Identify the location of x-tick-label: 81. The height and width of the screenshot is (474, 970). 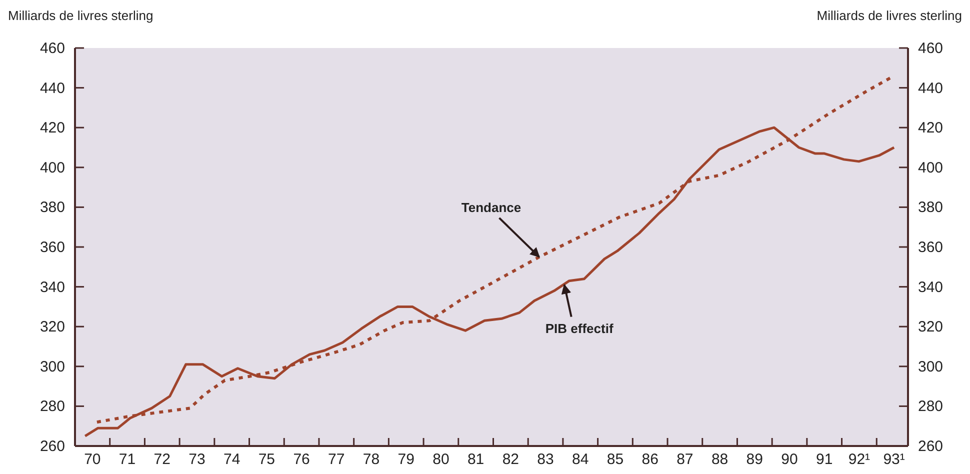
(475, 459).